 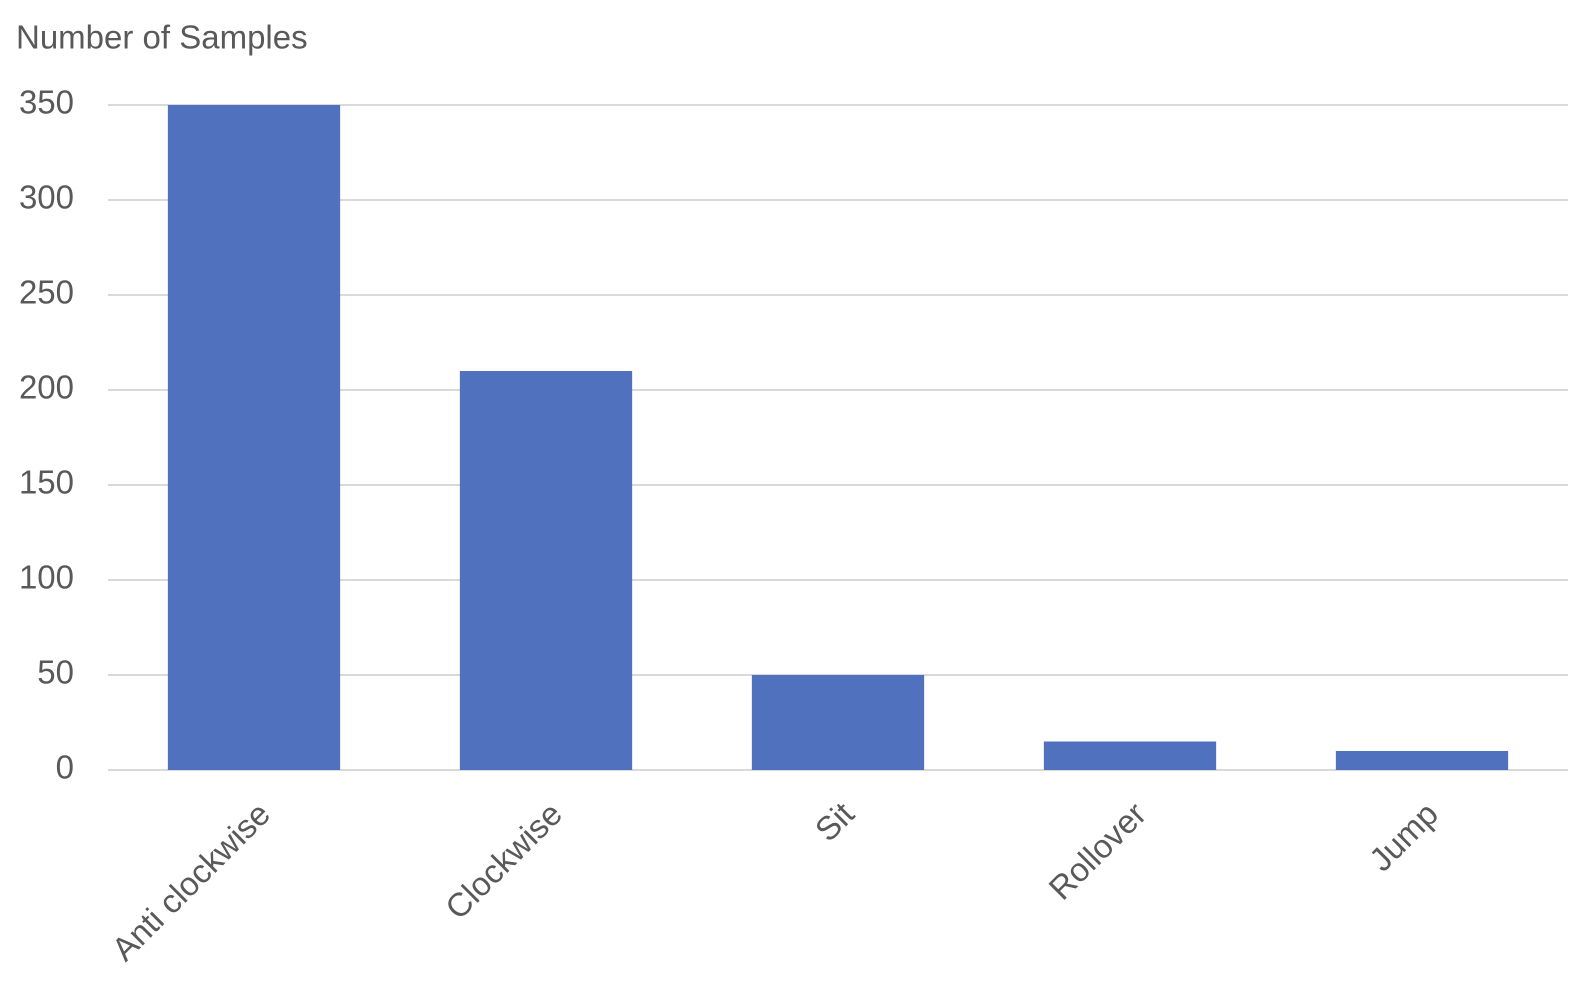 I want to click on y-tick-label: 300, so click(x=46, y=197).